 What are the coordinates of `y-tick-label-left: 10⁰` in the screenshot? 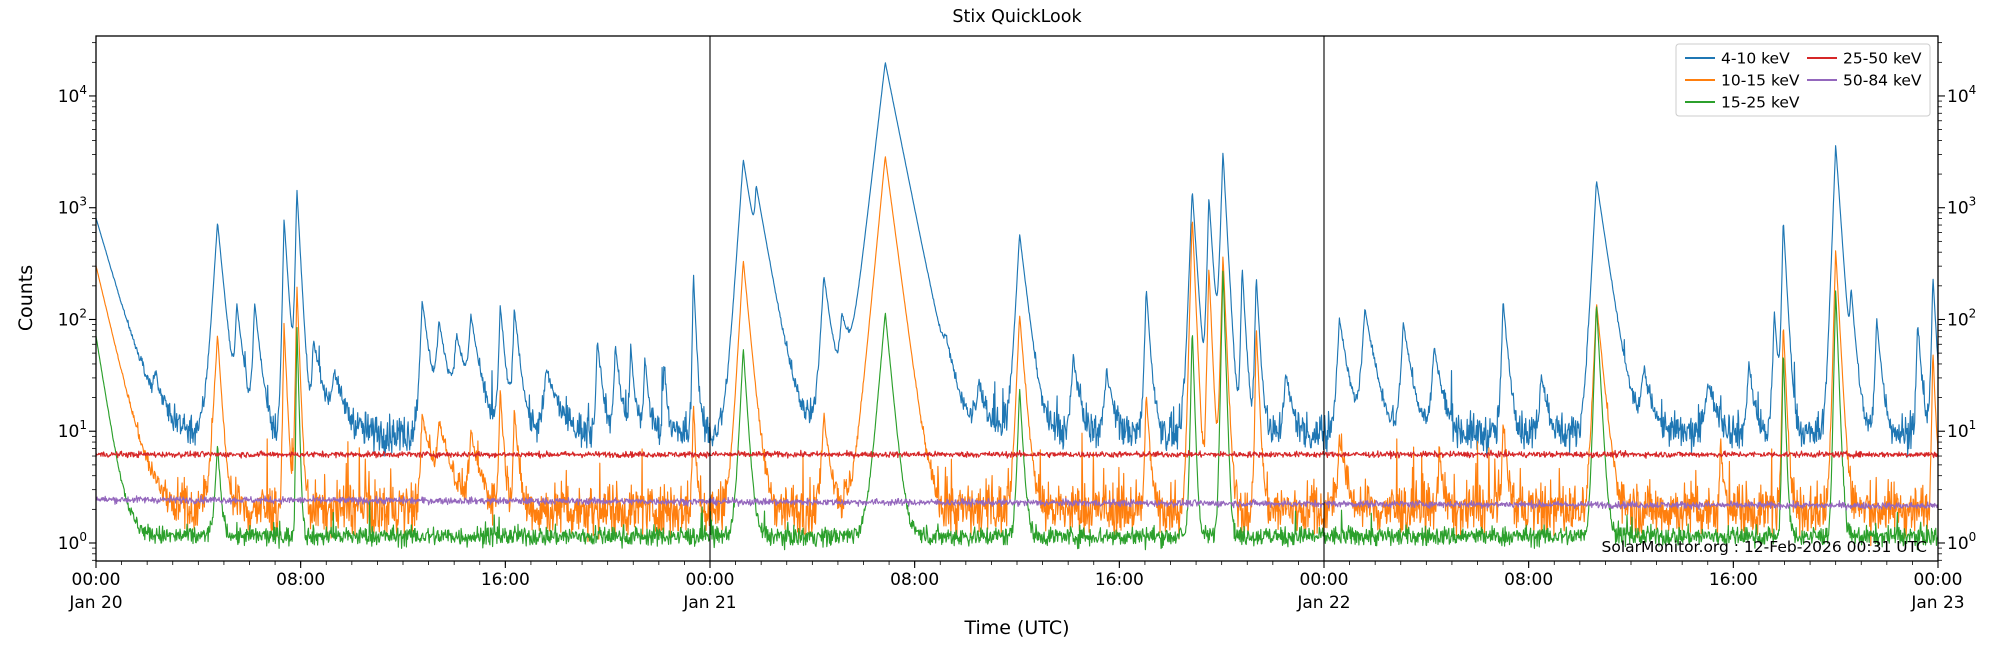 It's located at (72, 542).